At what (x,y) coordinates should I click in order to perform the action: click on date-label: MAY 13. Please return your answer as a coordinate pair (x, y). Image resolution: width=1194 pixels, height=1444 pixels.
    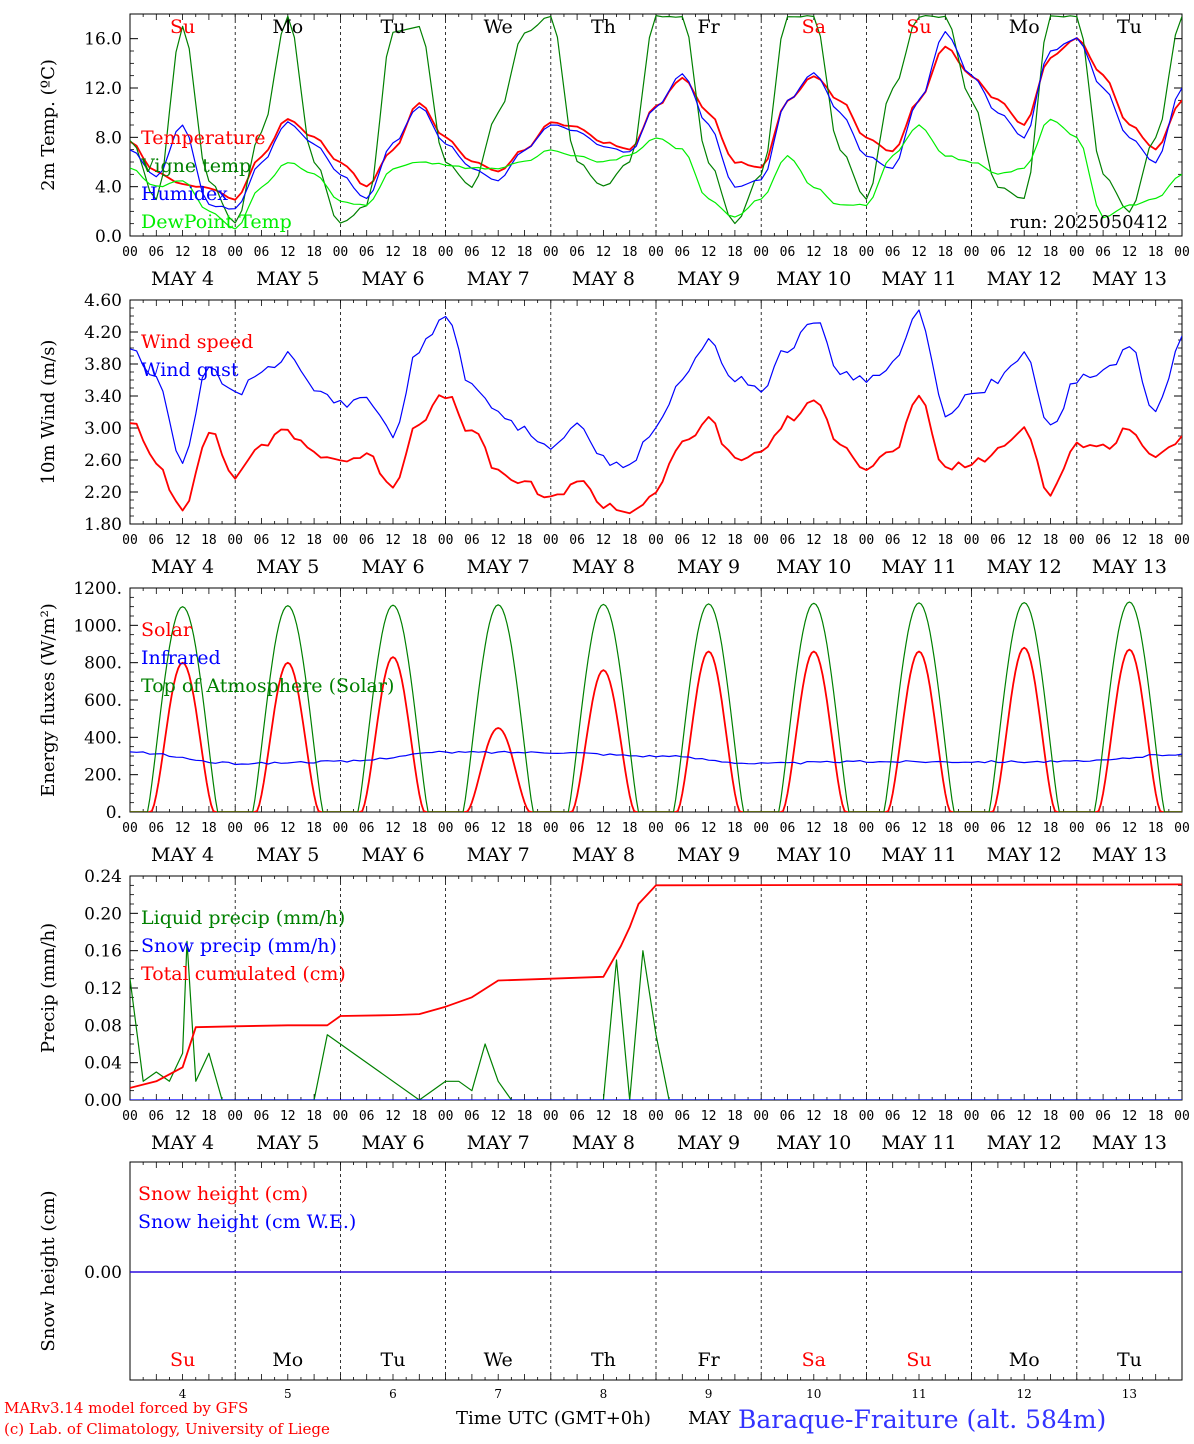
    Looking at the image, I should click on (1129, 1143).